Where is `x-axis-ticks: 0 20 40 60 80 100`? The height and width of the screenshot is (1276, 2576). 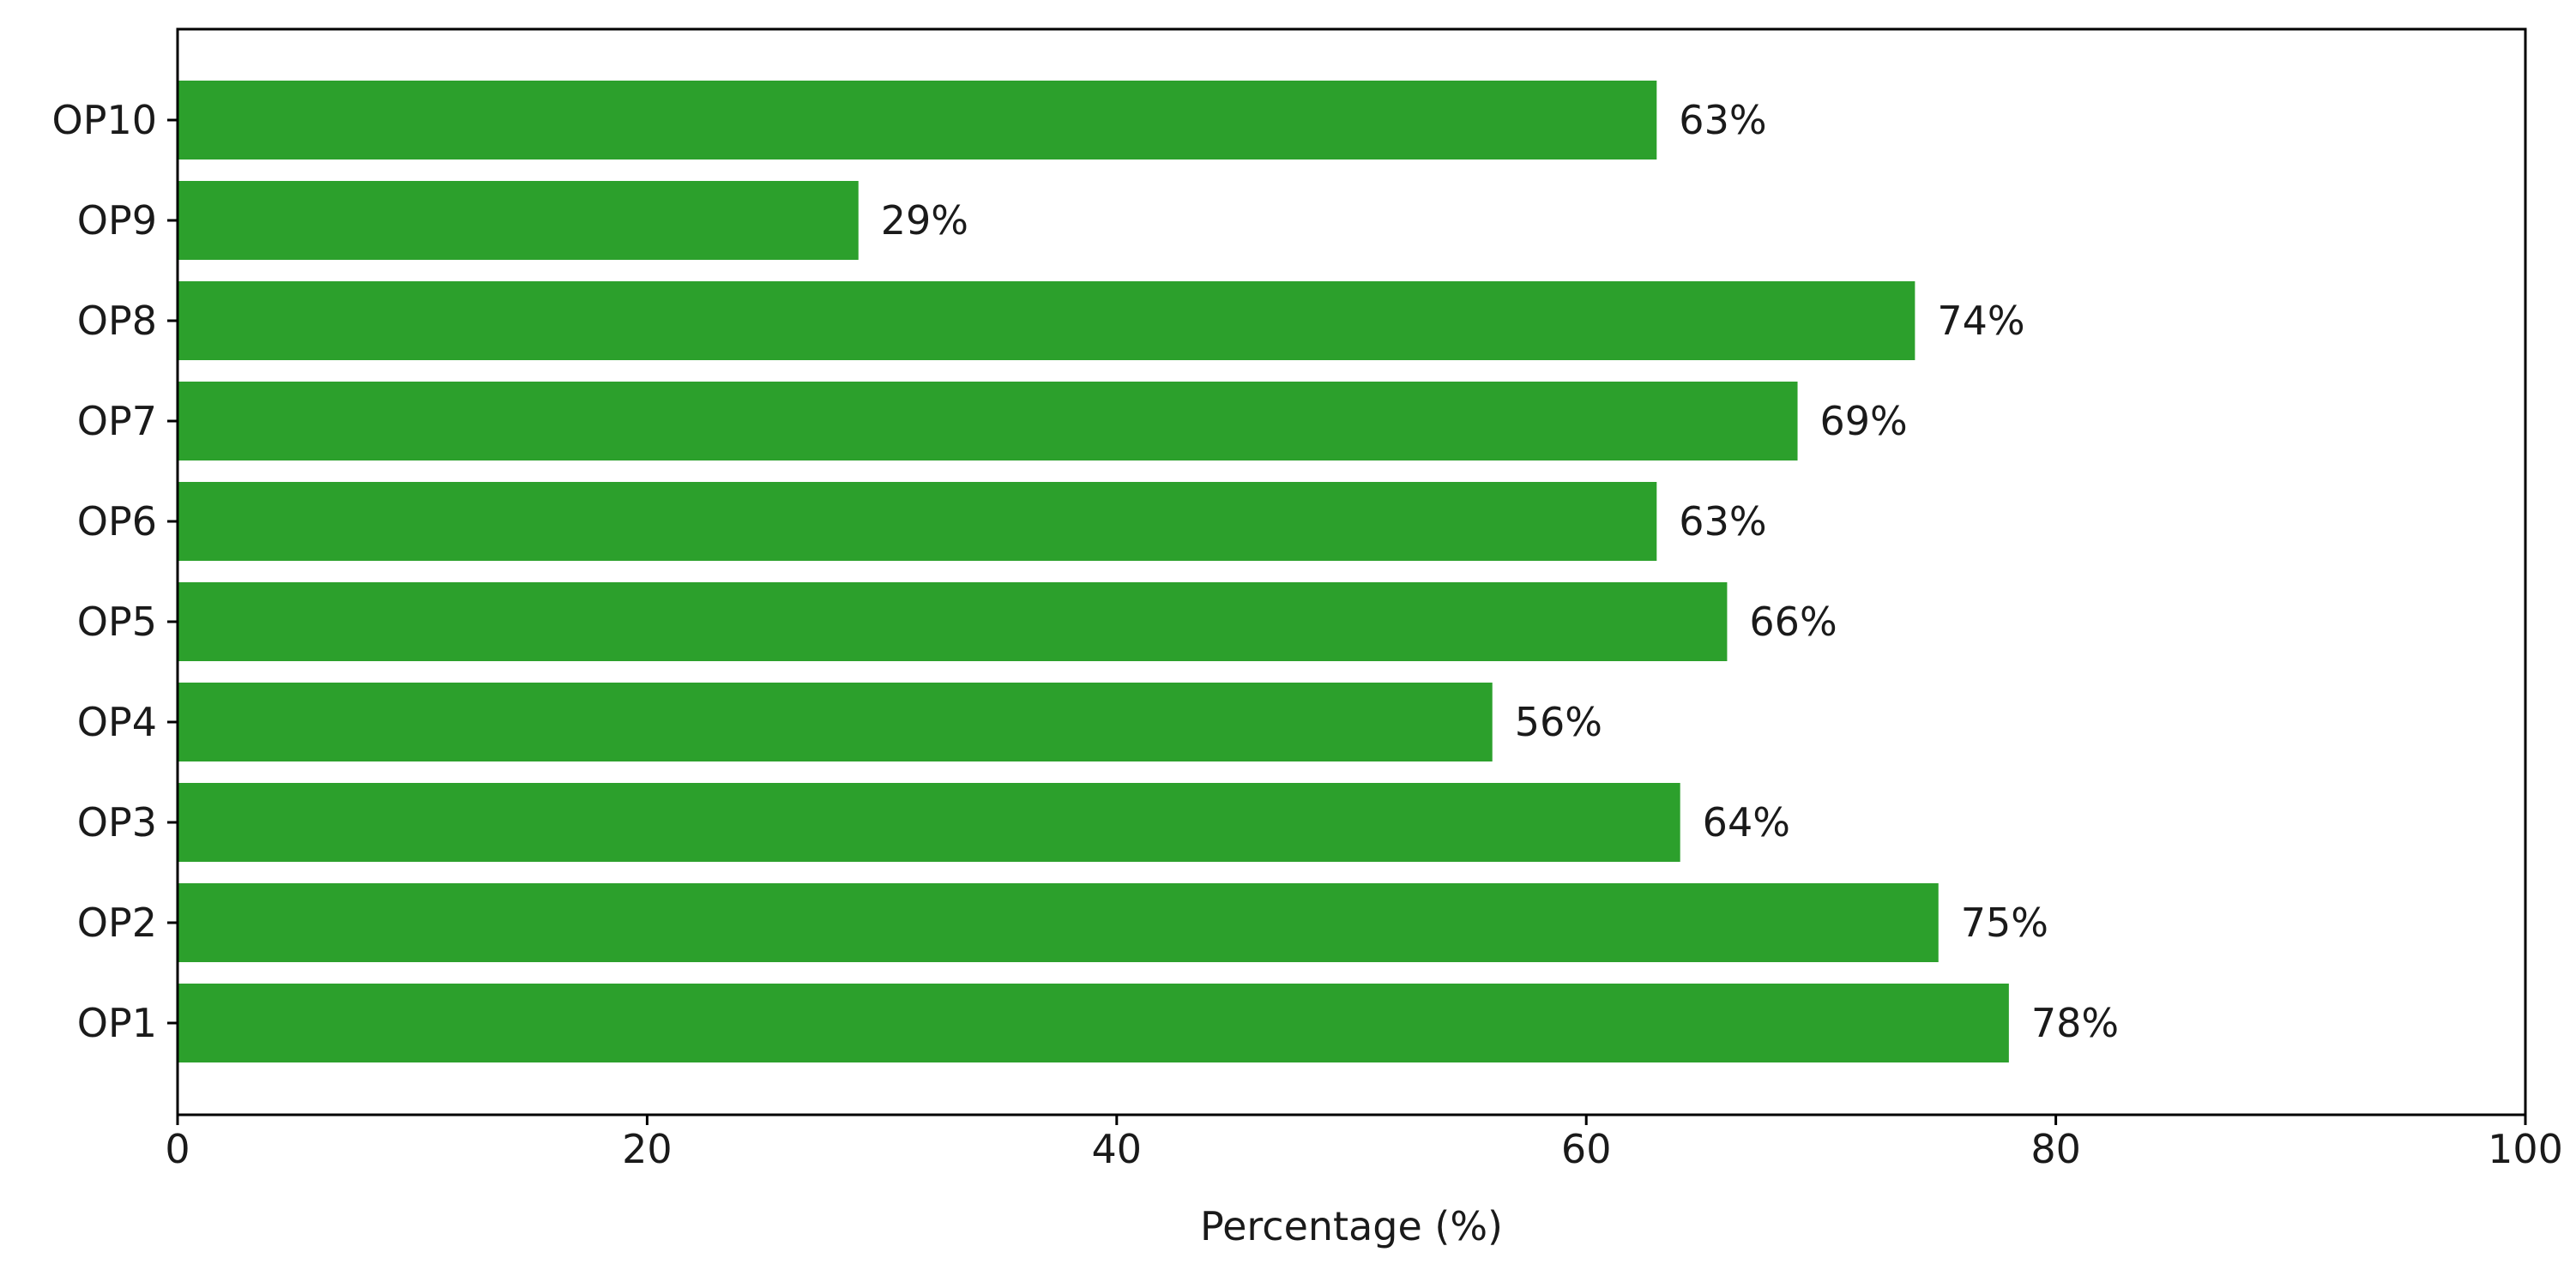 x-axis-ticks: 0 20 40 60 80 100 is located at coordinates (1364, 1144).